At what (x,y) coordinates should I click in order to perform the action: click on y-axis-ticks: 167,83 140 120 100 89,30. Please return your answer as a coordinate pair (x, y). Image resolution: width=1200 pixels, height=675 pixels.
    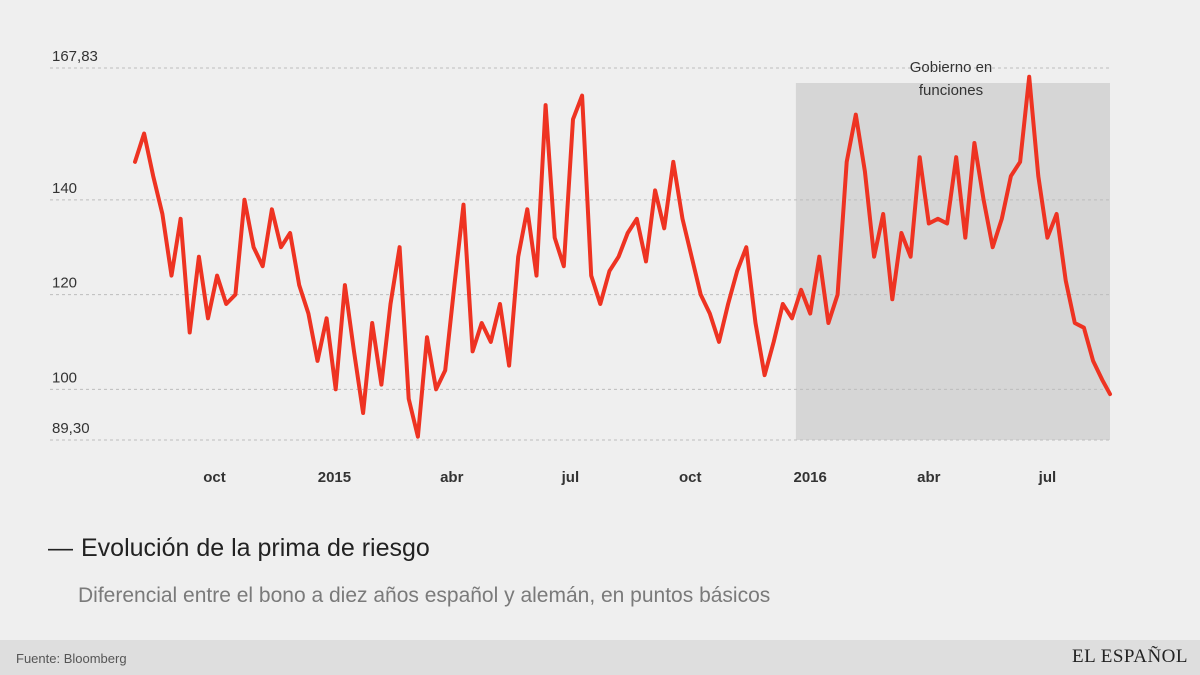
    Looking at the image, I should click on (75, 242).